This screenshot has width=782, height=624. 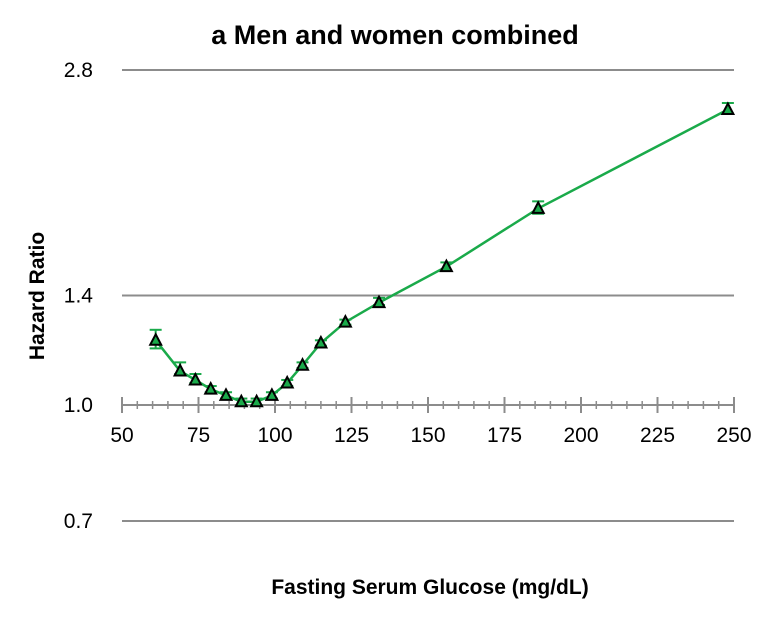 What do you see at coordinates (733, 435) in the screenshot?
I see `x-tick-label: 250` at bounding box center [733, 435].